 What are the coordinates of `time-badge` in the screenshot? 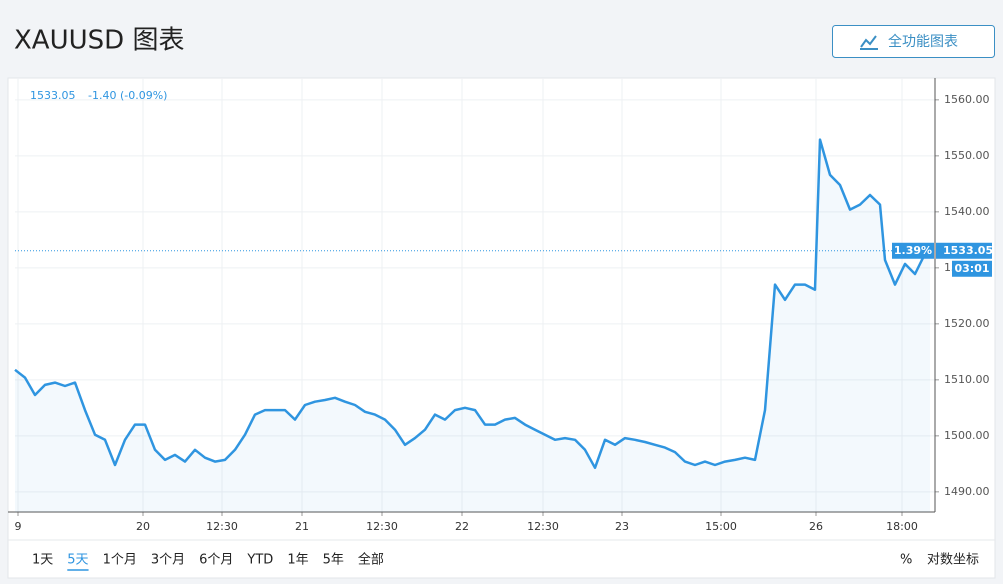 It's located at (972, 268).